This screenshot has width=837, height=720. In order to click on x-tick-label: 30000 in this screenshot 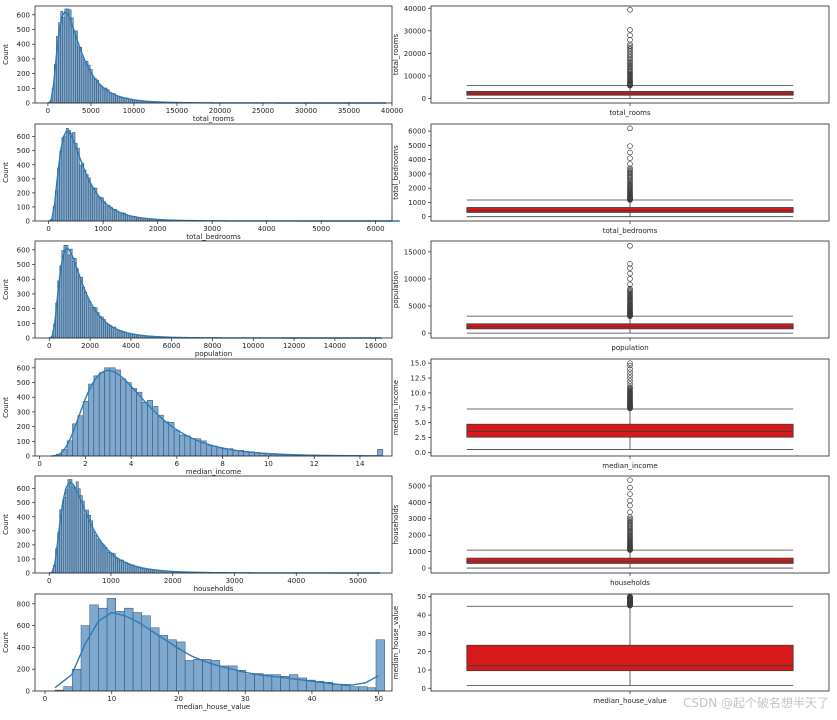, I will do `click(306, 111)`.